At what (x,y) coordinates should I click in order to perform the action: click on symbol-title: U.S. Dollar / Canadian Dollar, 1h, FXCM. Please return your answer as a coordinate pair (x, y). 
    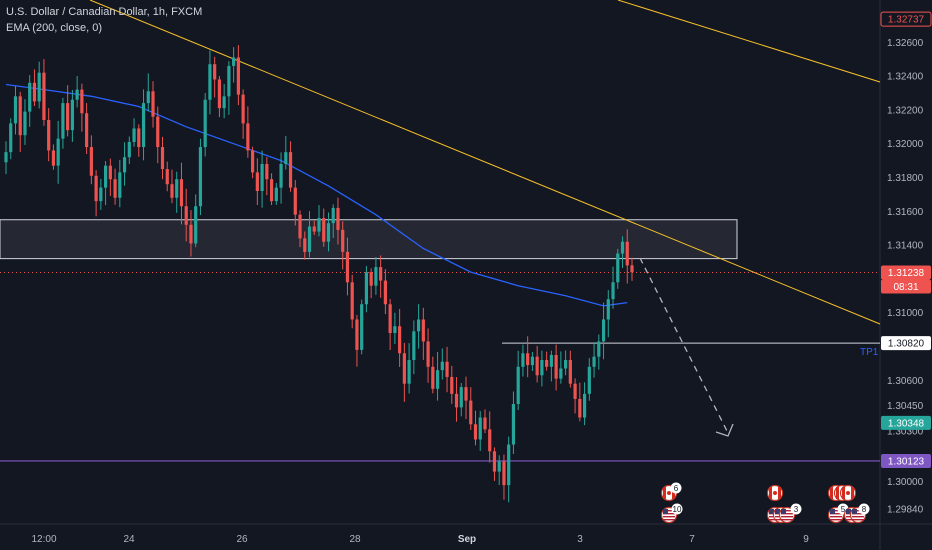
    Looking at the image, I should click on (104, 12).